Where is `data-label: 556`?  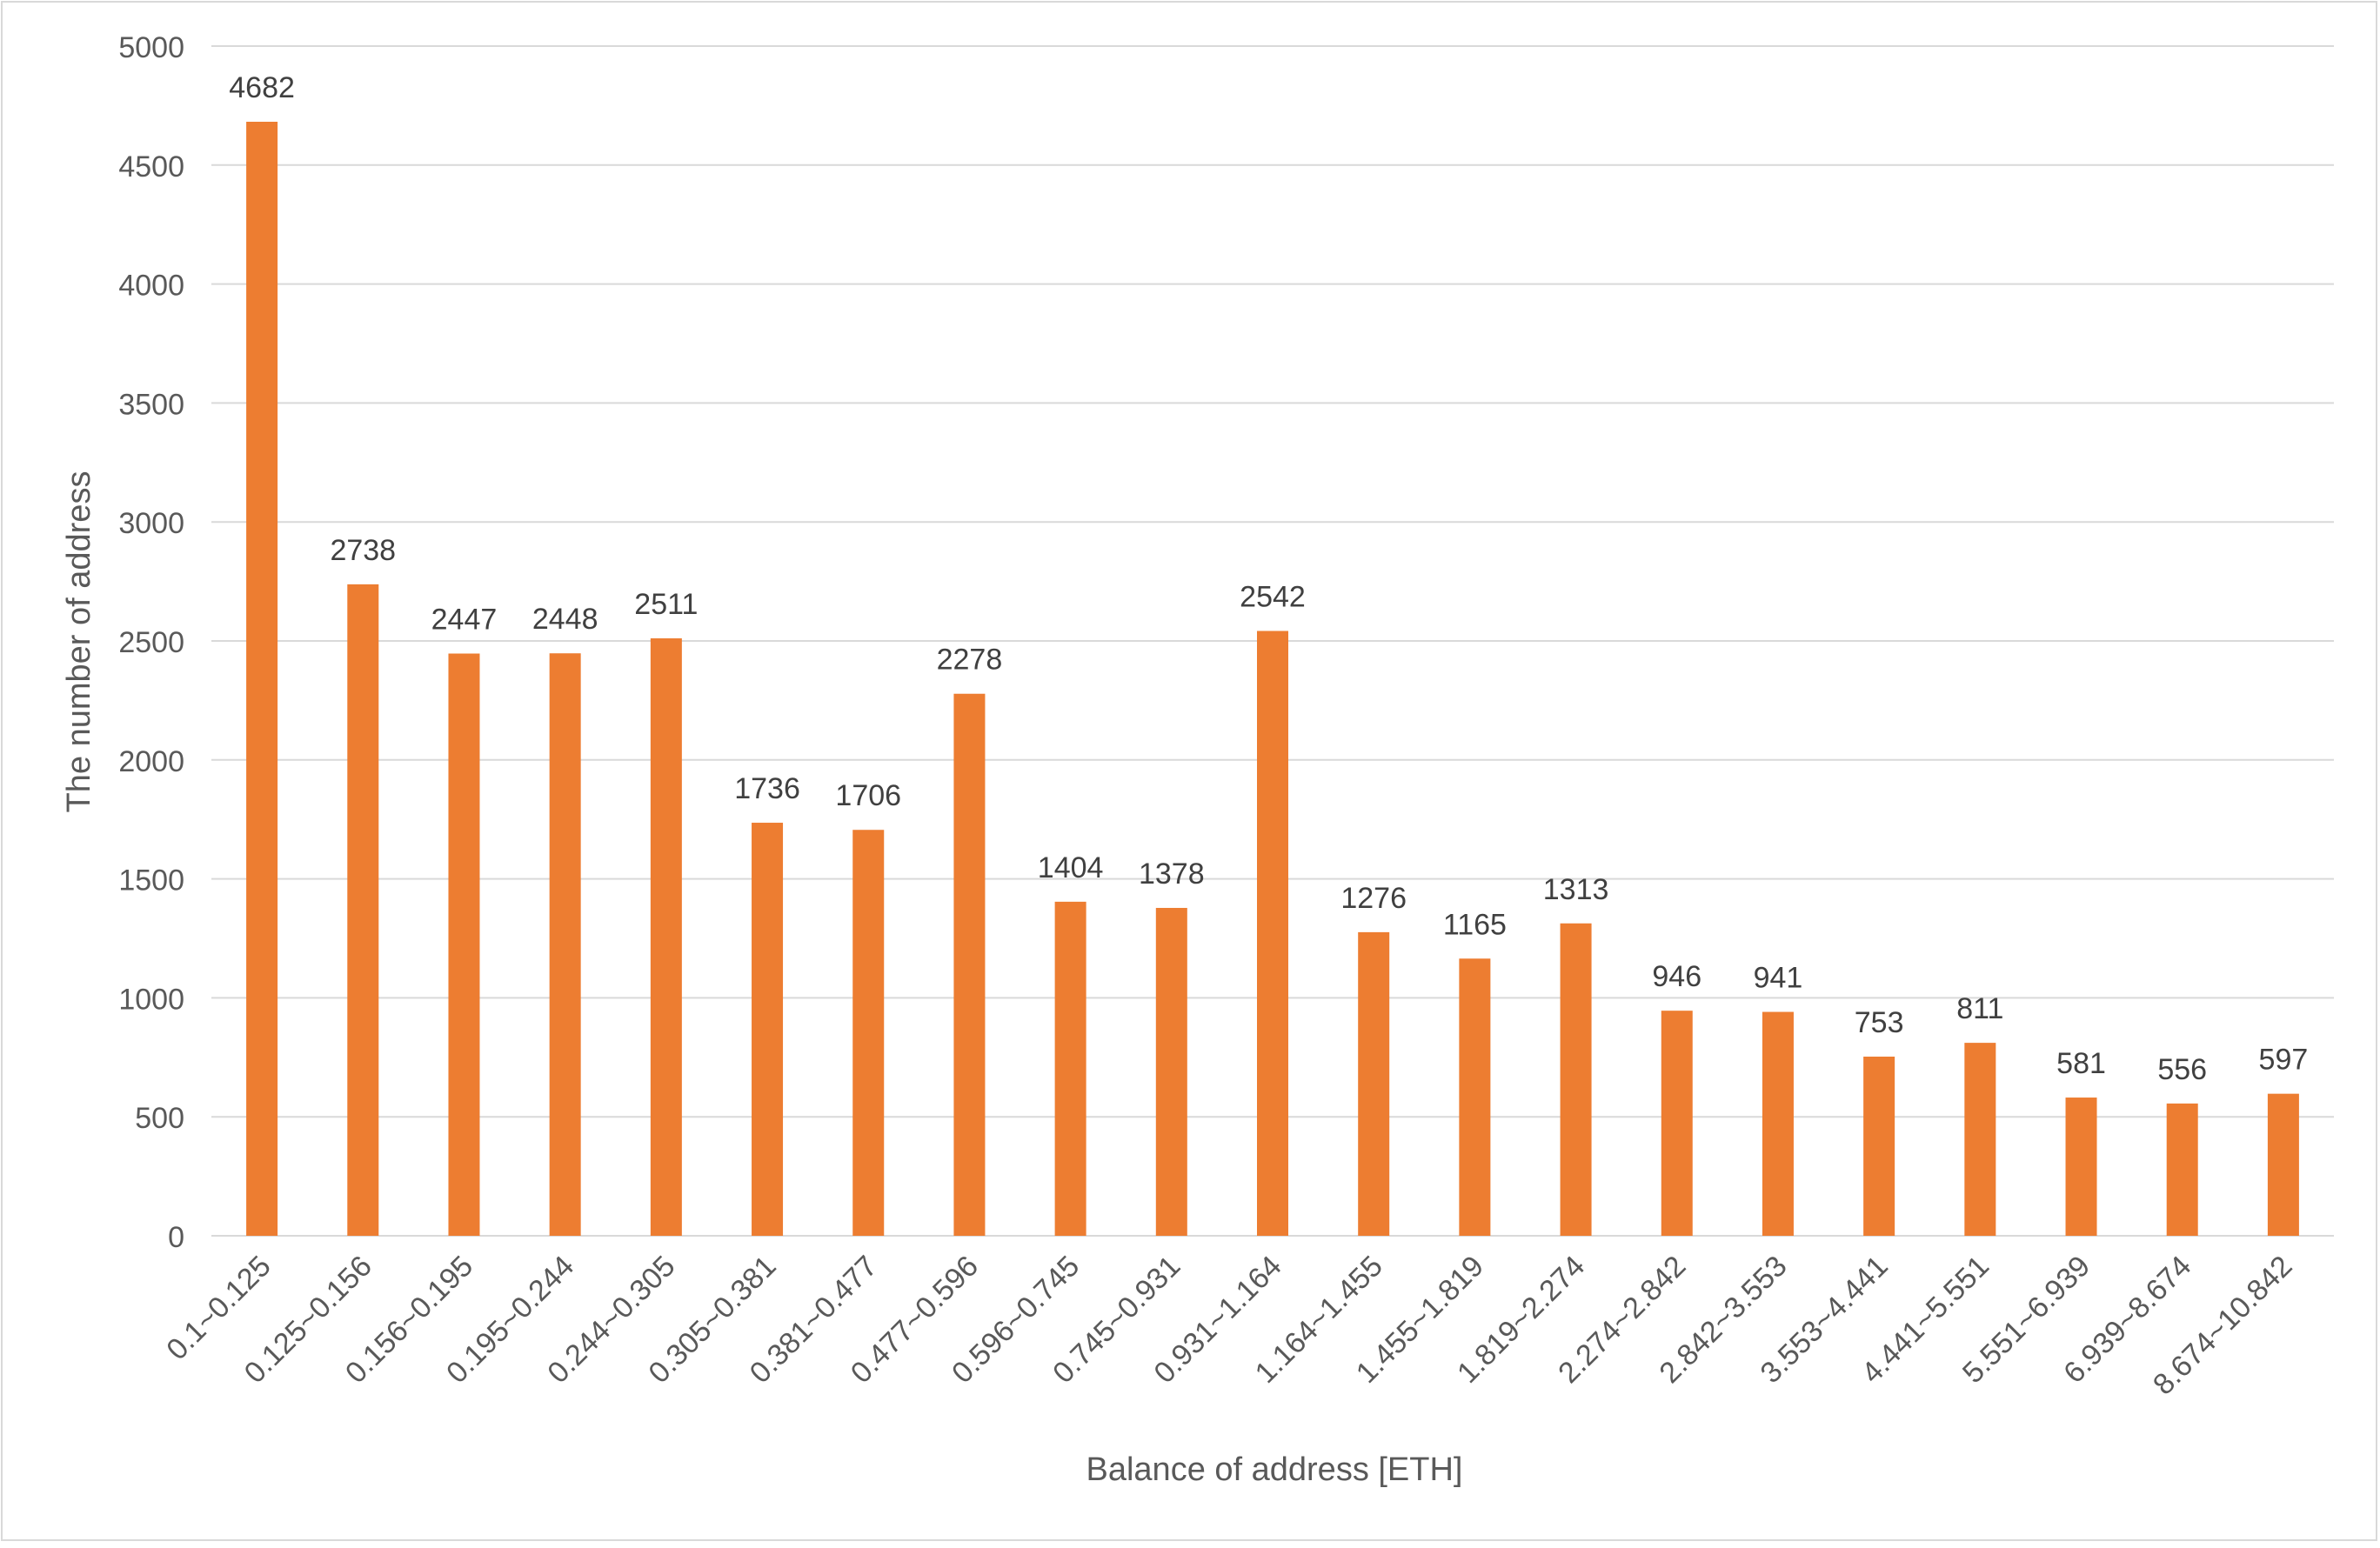 data-label: 556 is located at coordinates (2182, 1069).